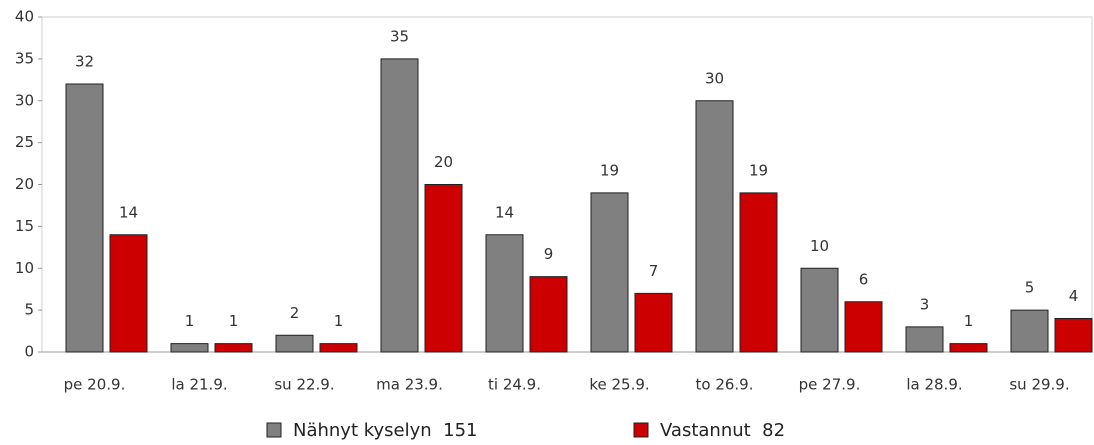 The image size is (1094, 445). I want to click on data-label: 10, so click(819, 246).